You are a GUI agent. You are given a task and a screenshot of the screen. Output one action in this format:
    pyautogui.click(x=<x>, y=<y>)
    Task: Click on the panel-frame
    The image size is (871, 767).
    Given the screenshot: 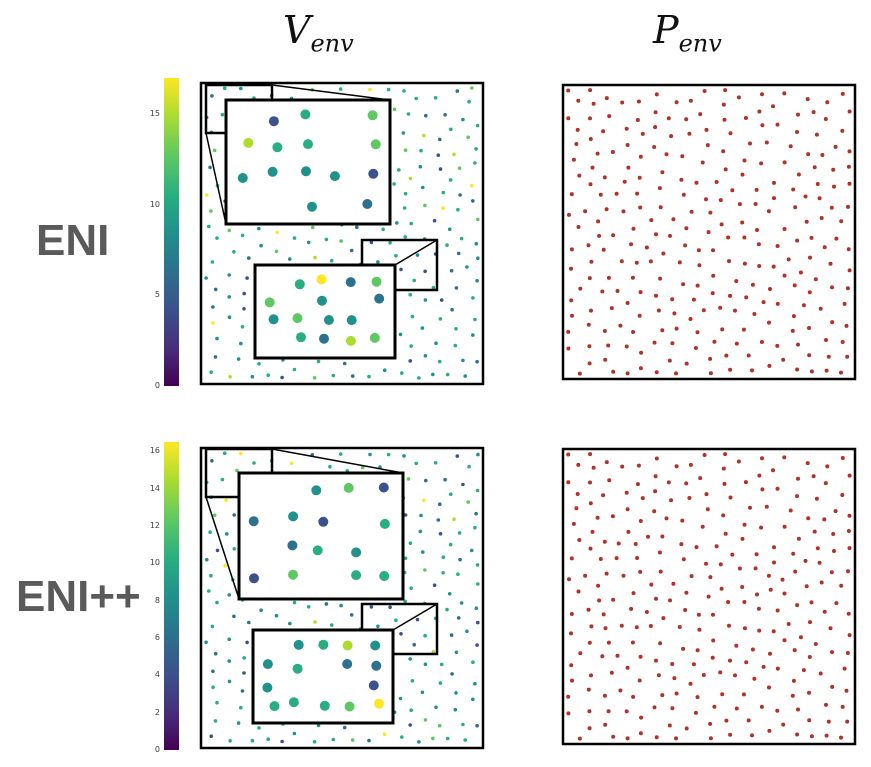 What is the action you would take?
    pyautogui.click(x=342, y=233)
    